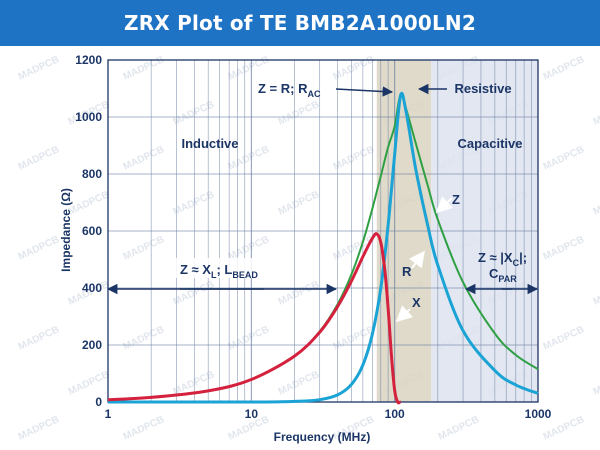 The width and height of the screenshot is (600, 450). I want to click on chart-title: ZRX Plot of TE BMB2A1000LN2, so click(300, 23).